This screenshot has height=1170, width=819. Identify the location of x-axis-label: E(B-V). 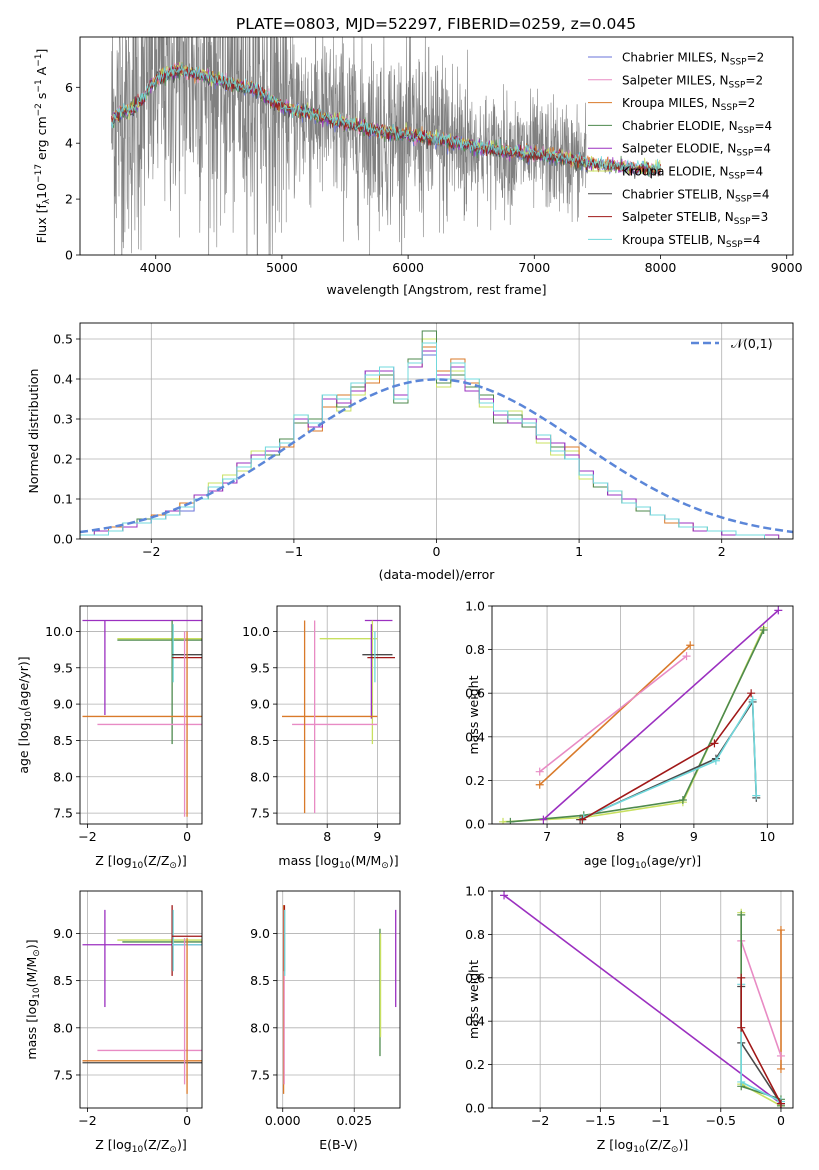
(338, 1144).